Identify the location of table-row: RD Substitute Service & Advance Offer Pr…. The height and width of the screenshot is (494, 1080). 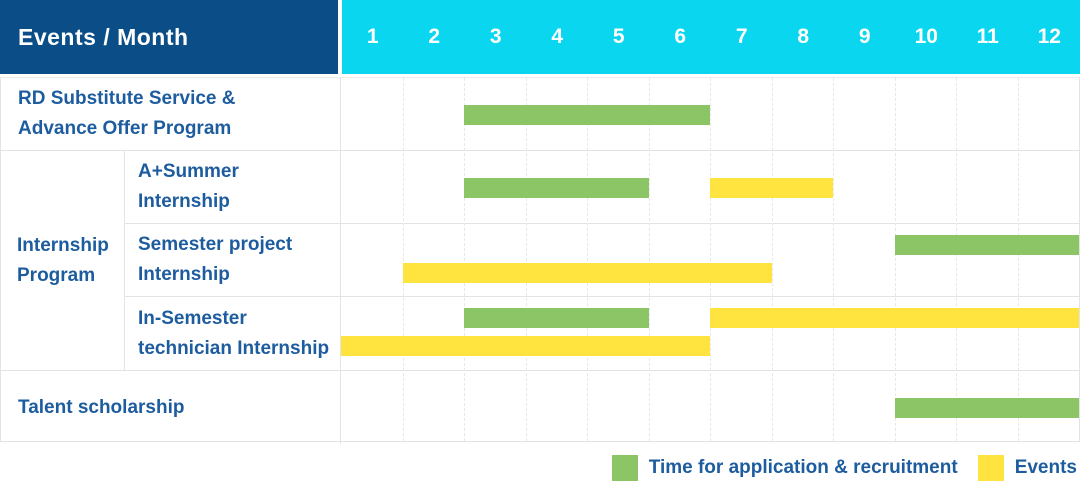
(540, 114).